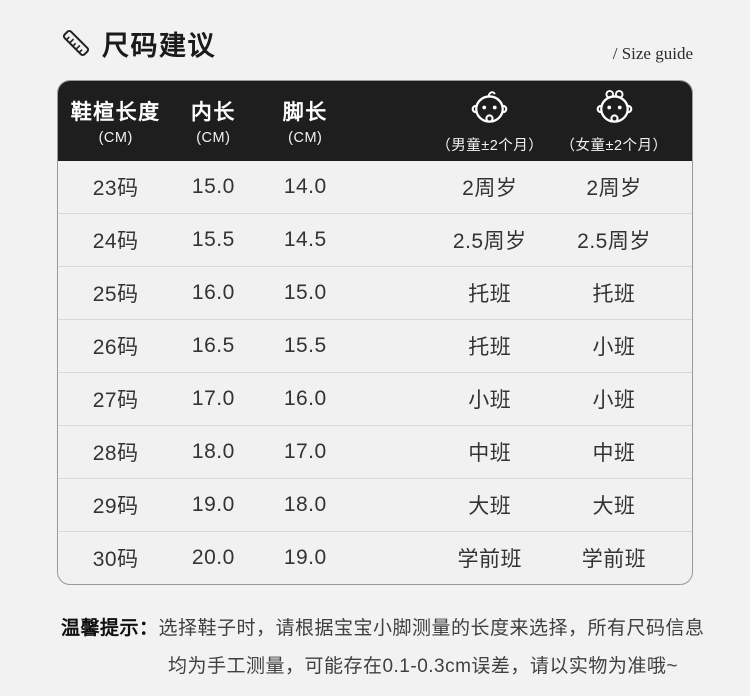 This screenshot has height=696, width=750. What do you see at coordinates (115, 112) in the screenshot?
I see `col-header-label: 鞋楦长度` at bounding box center [115, 112].